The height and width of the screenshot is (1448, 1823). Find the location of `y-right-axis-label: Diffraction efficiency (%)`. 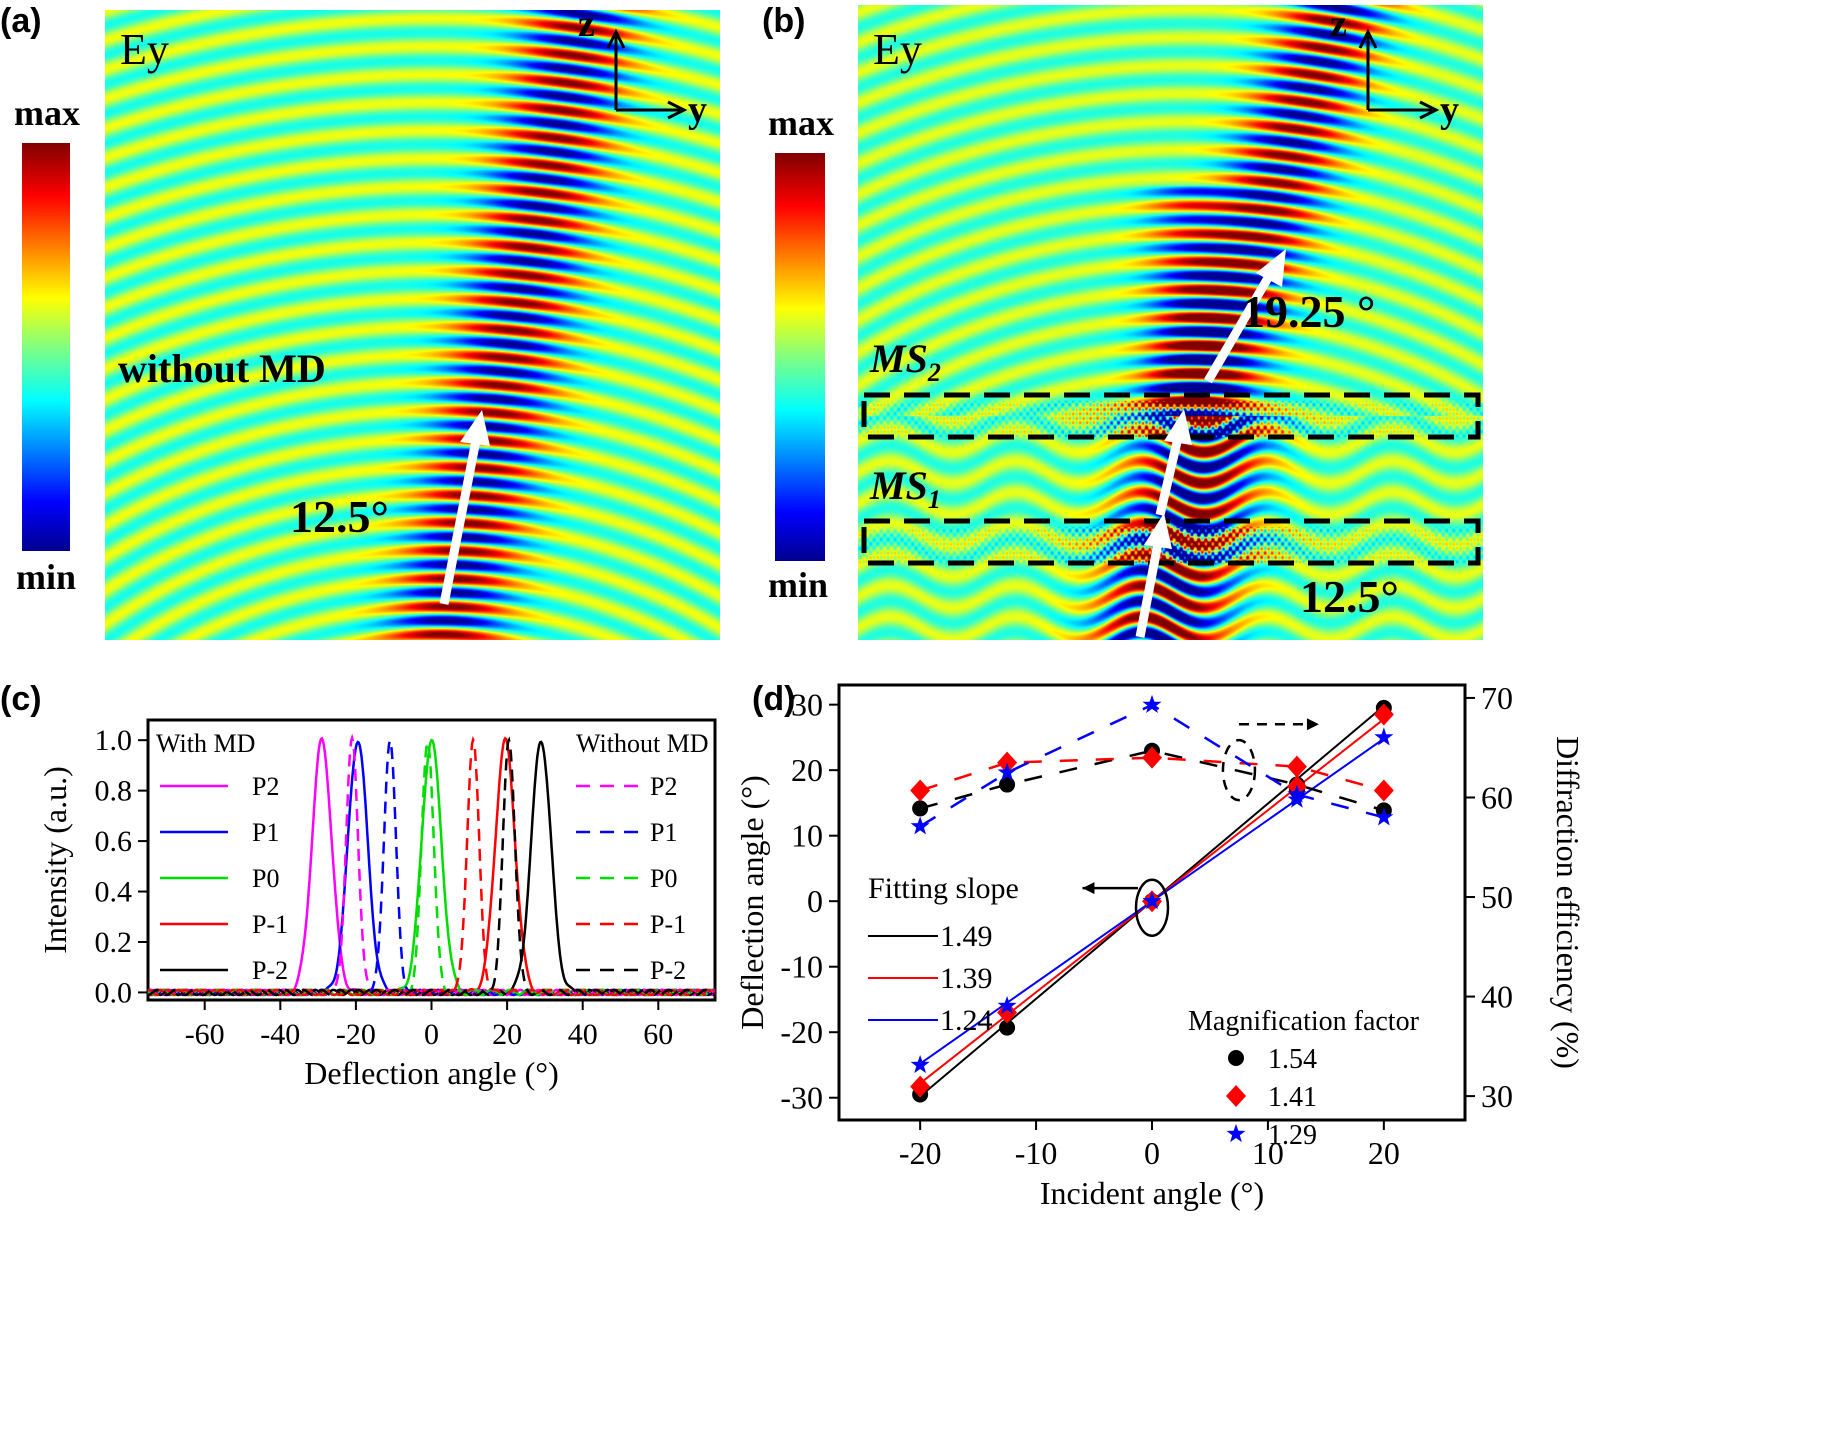

y-right-axis-label: Diffraction efficiency (%) is located at coordinates (1568, 902).